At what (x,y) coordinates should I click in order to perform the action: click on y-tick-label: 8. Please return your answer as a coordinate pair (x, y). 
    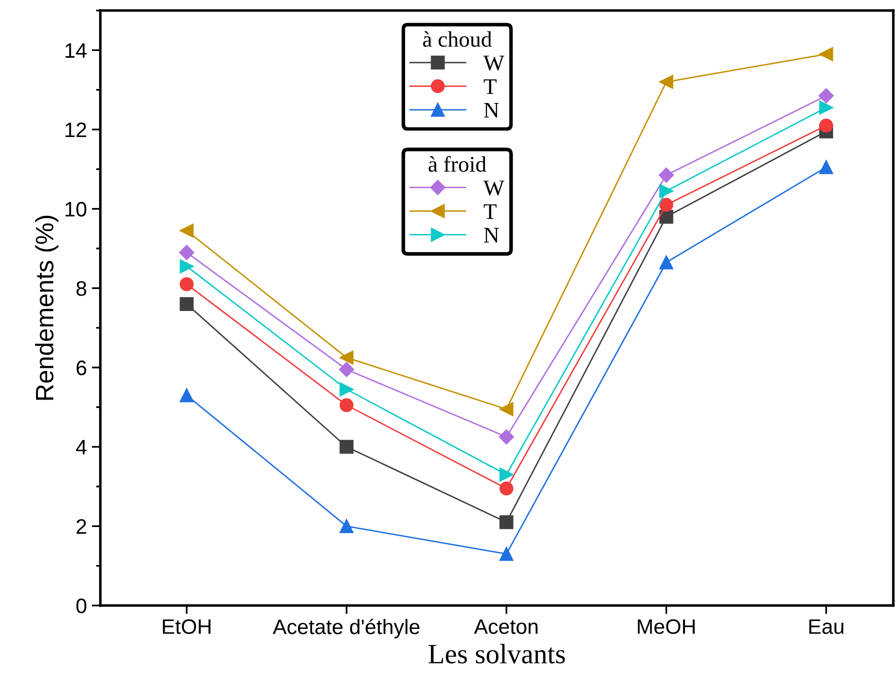
    Looking at the image, I should click on (81, 288).